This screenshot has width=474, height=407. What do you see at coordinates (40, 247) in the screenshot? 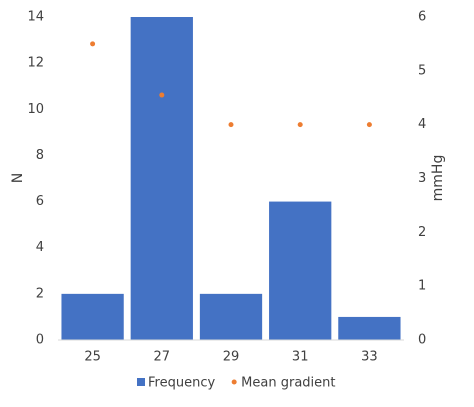
I see `y-tick-label: 4` at bounding box center [40, 247].